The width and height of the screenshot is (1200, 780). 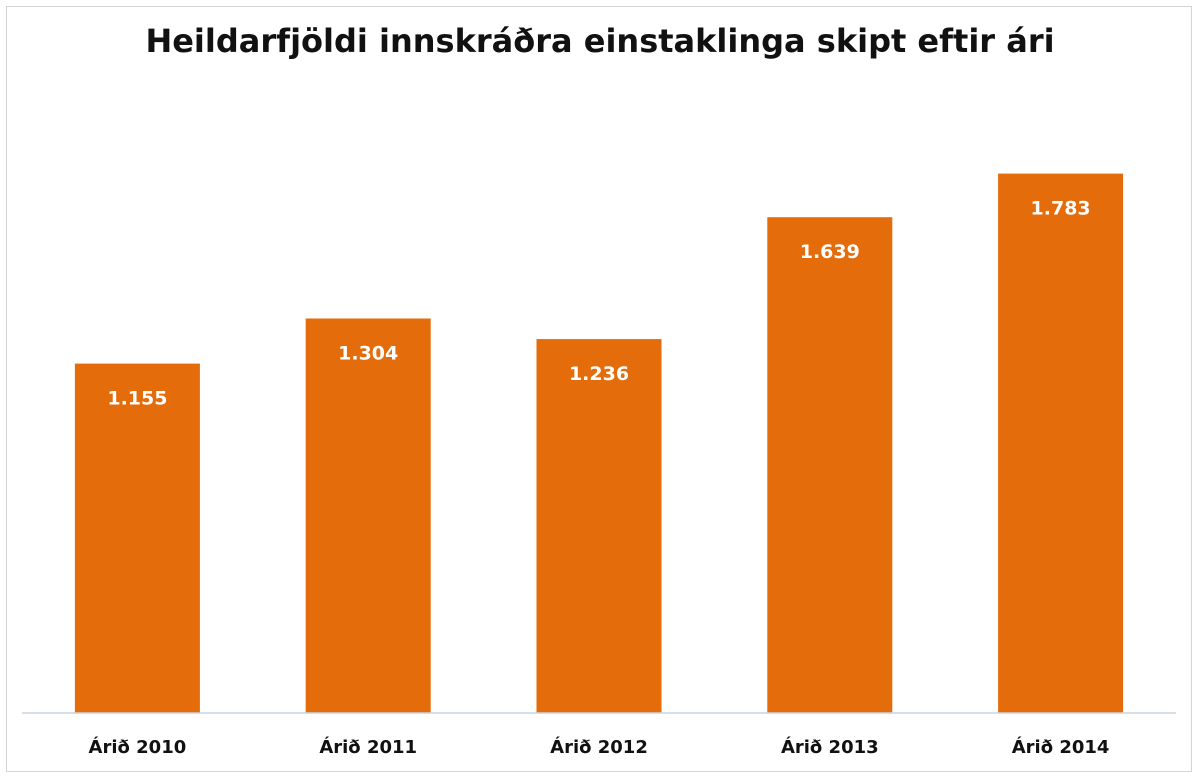 What do you see at coordinates (830, 252) in the screenshot?
I see `data-label-4: 1.639` at bounding box center [830, 252].